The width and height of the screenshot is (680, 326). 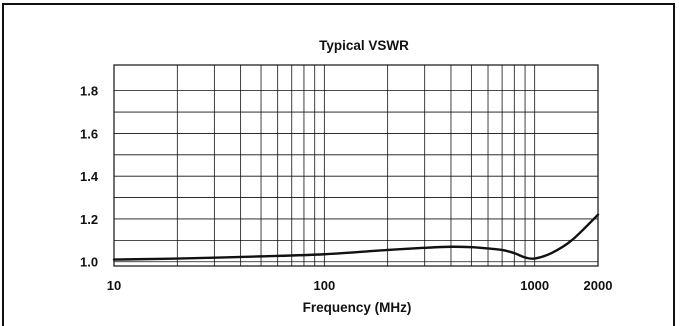 What do you see at coordinates (89, 91) in the screenshot?
I see `y-tick-label: 1.8` at bounding box center [89, 91].